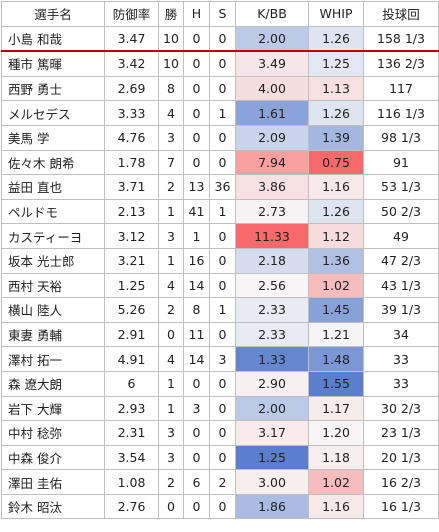 This screenshot has height=532, width=439. Describe the element at coordinates (196, 408) in the screenshot. I see `cell-holds: 3` at that location.